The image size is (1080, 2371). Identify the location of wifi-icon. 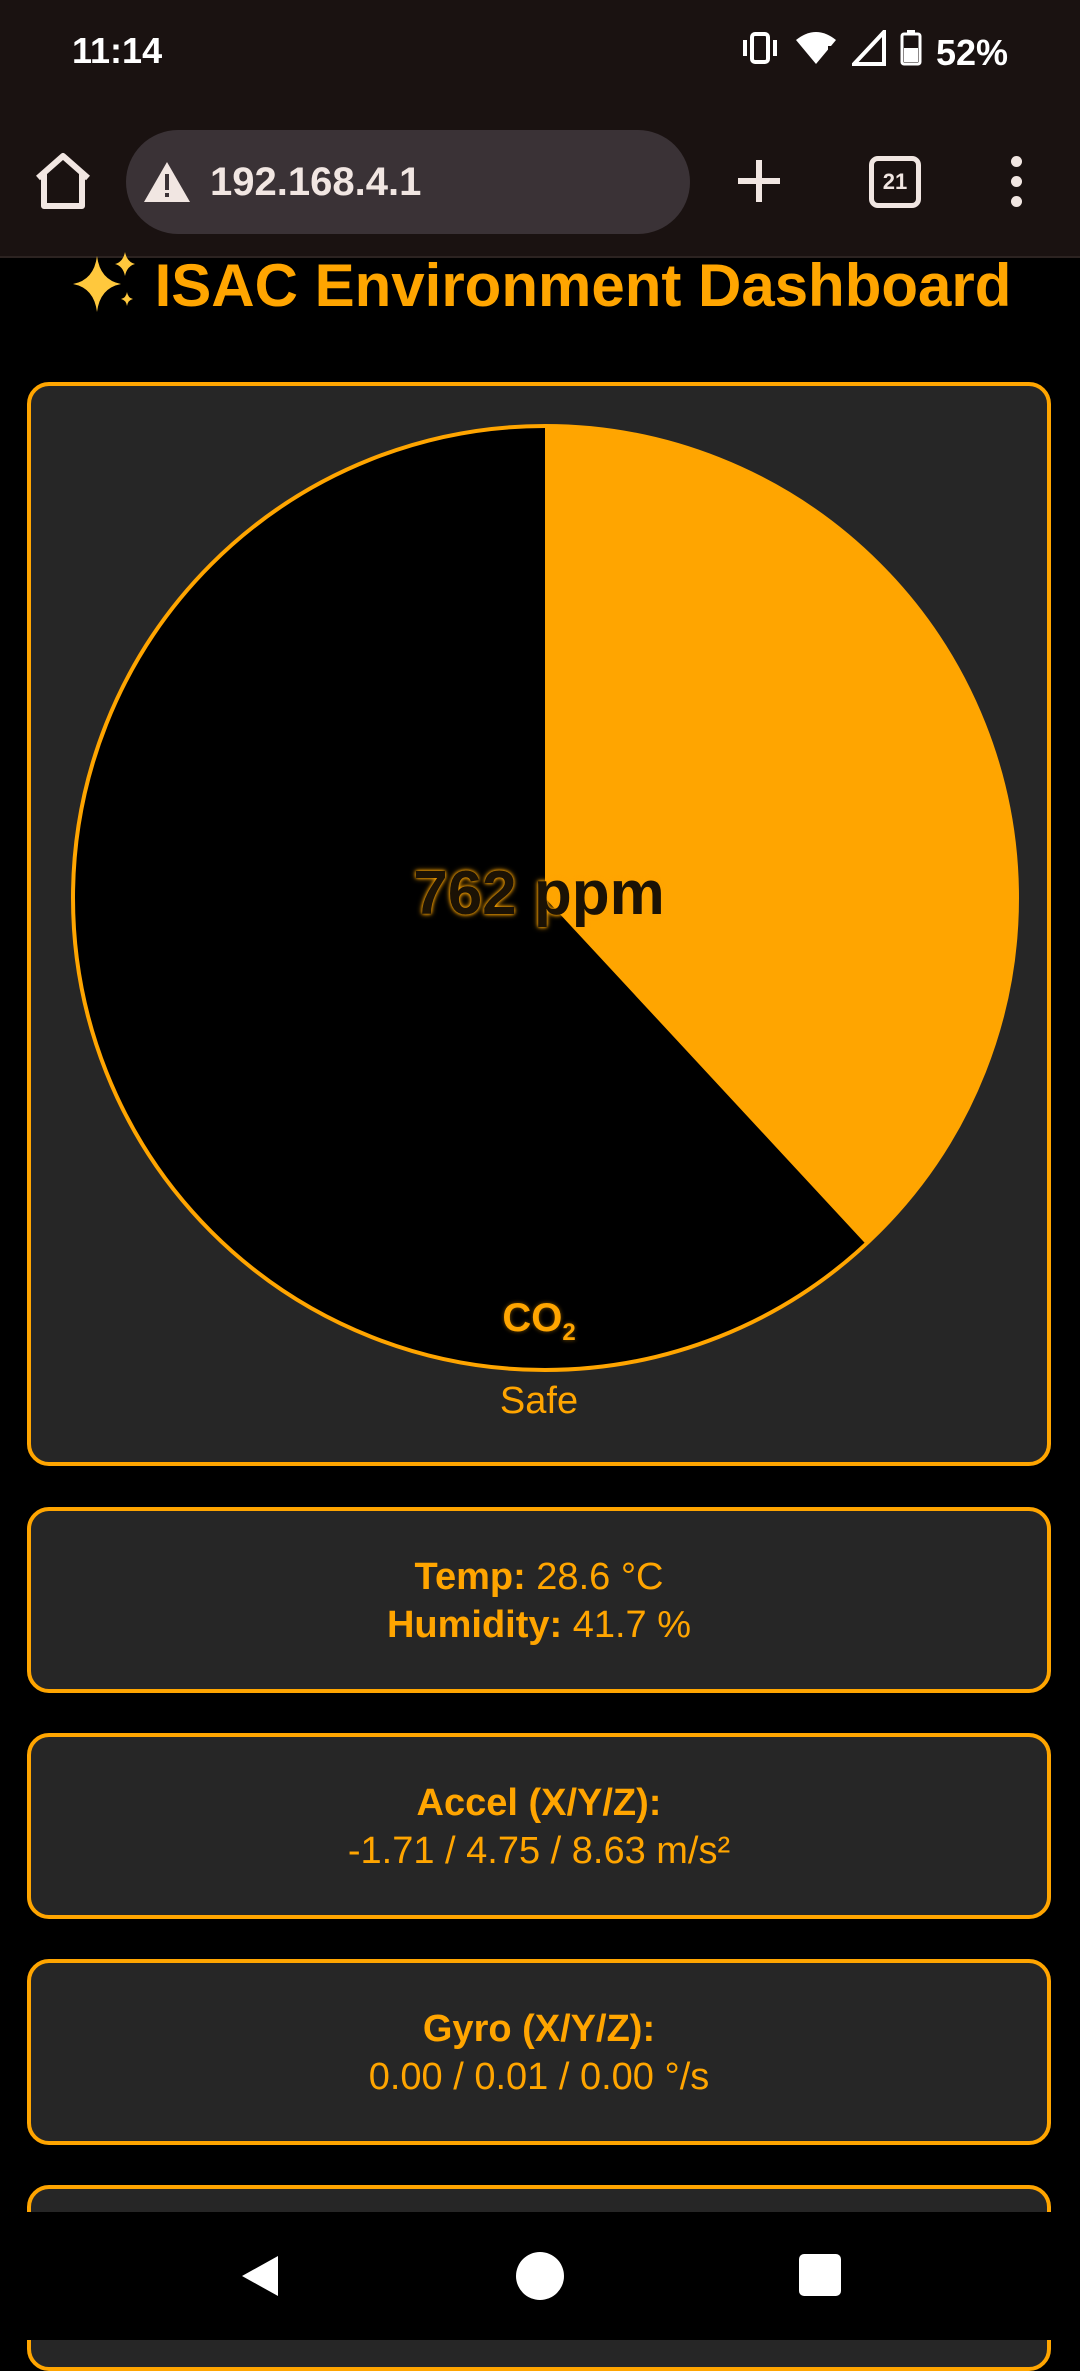
(816, 52).